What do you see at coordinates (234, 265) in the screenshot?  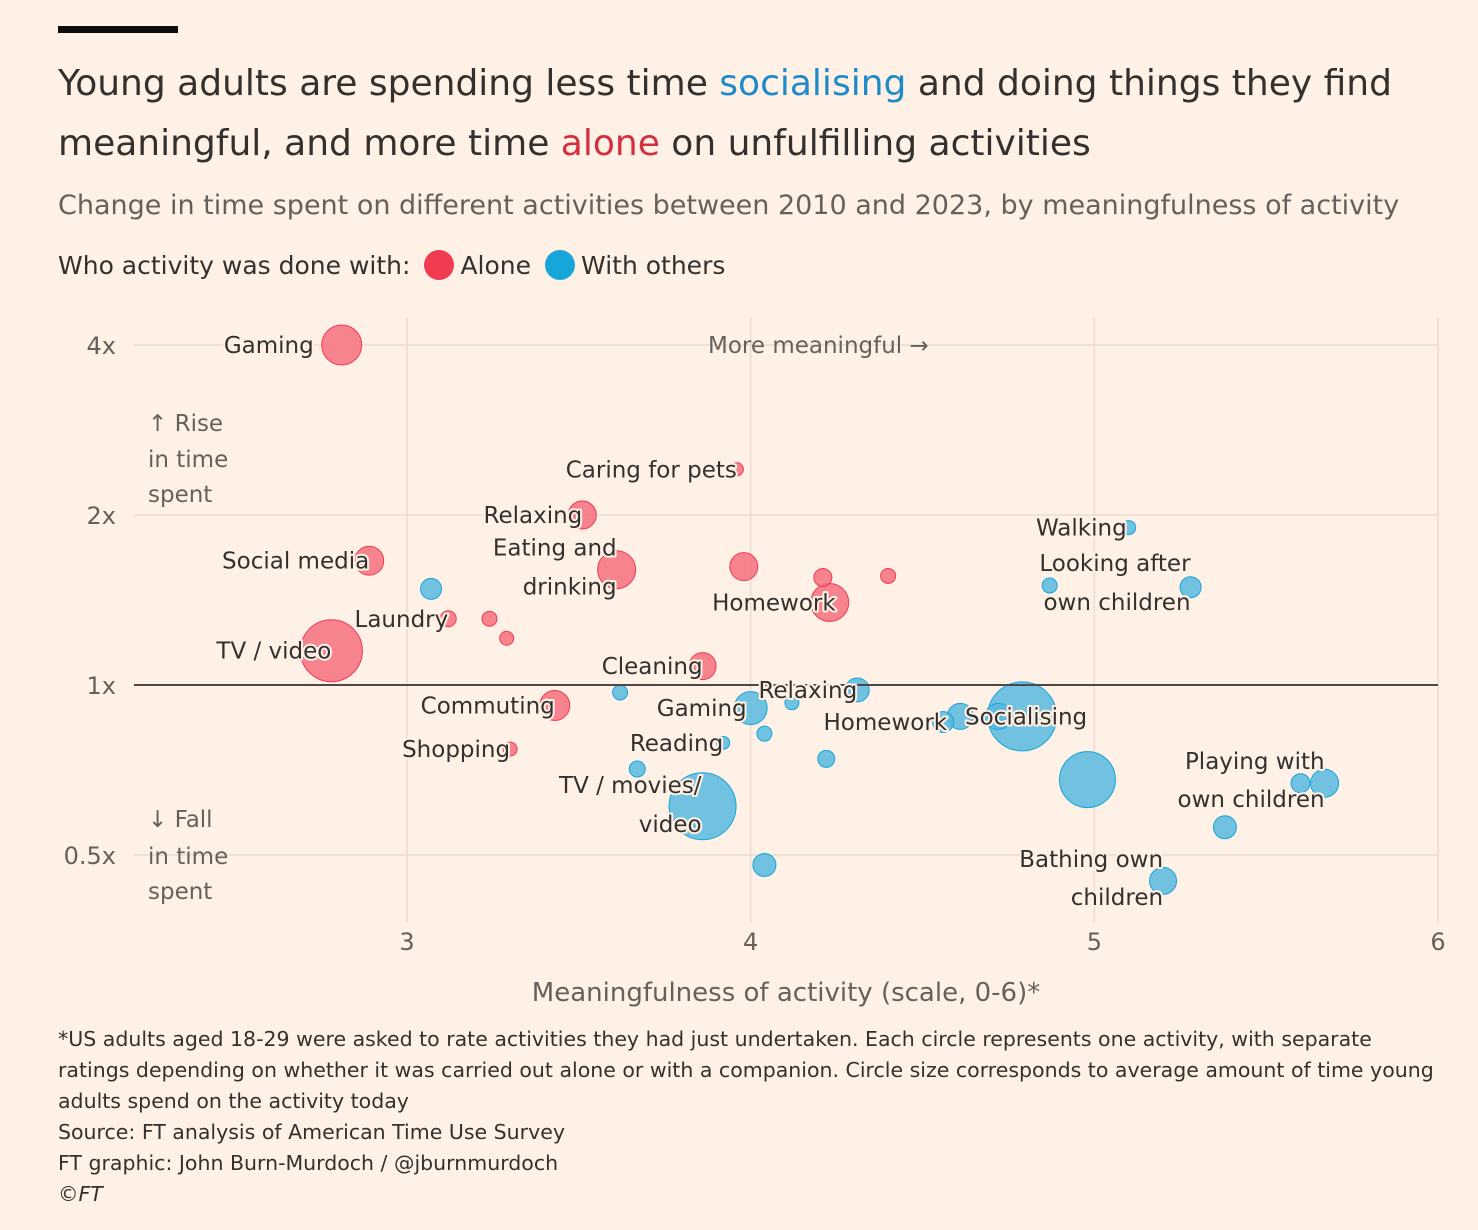 I see `legend-label: Who activity was done with:` at bounding box center [234, 265].